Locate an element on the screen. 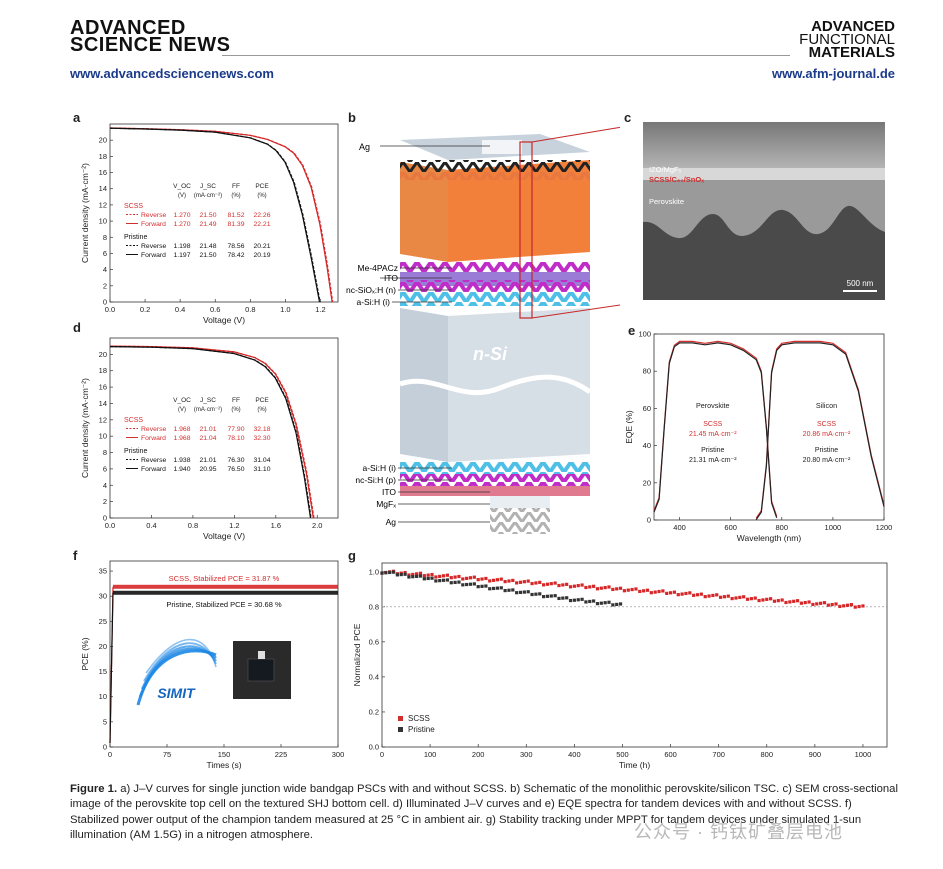 The image size is (943, 869). me4pacz-layer is located at coordinates (495, 268).